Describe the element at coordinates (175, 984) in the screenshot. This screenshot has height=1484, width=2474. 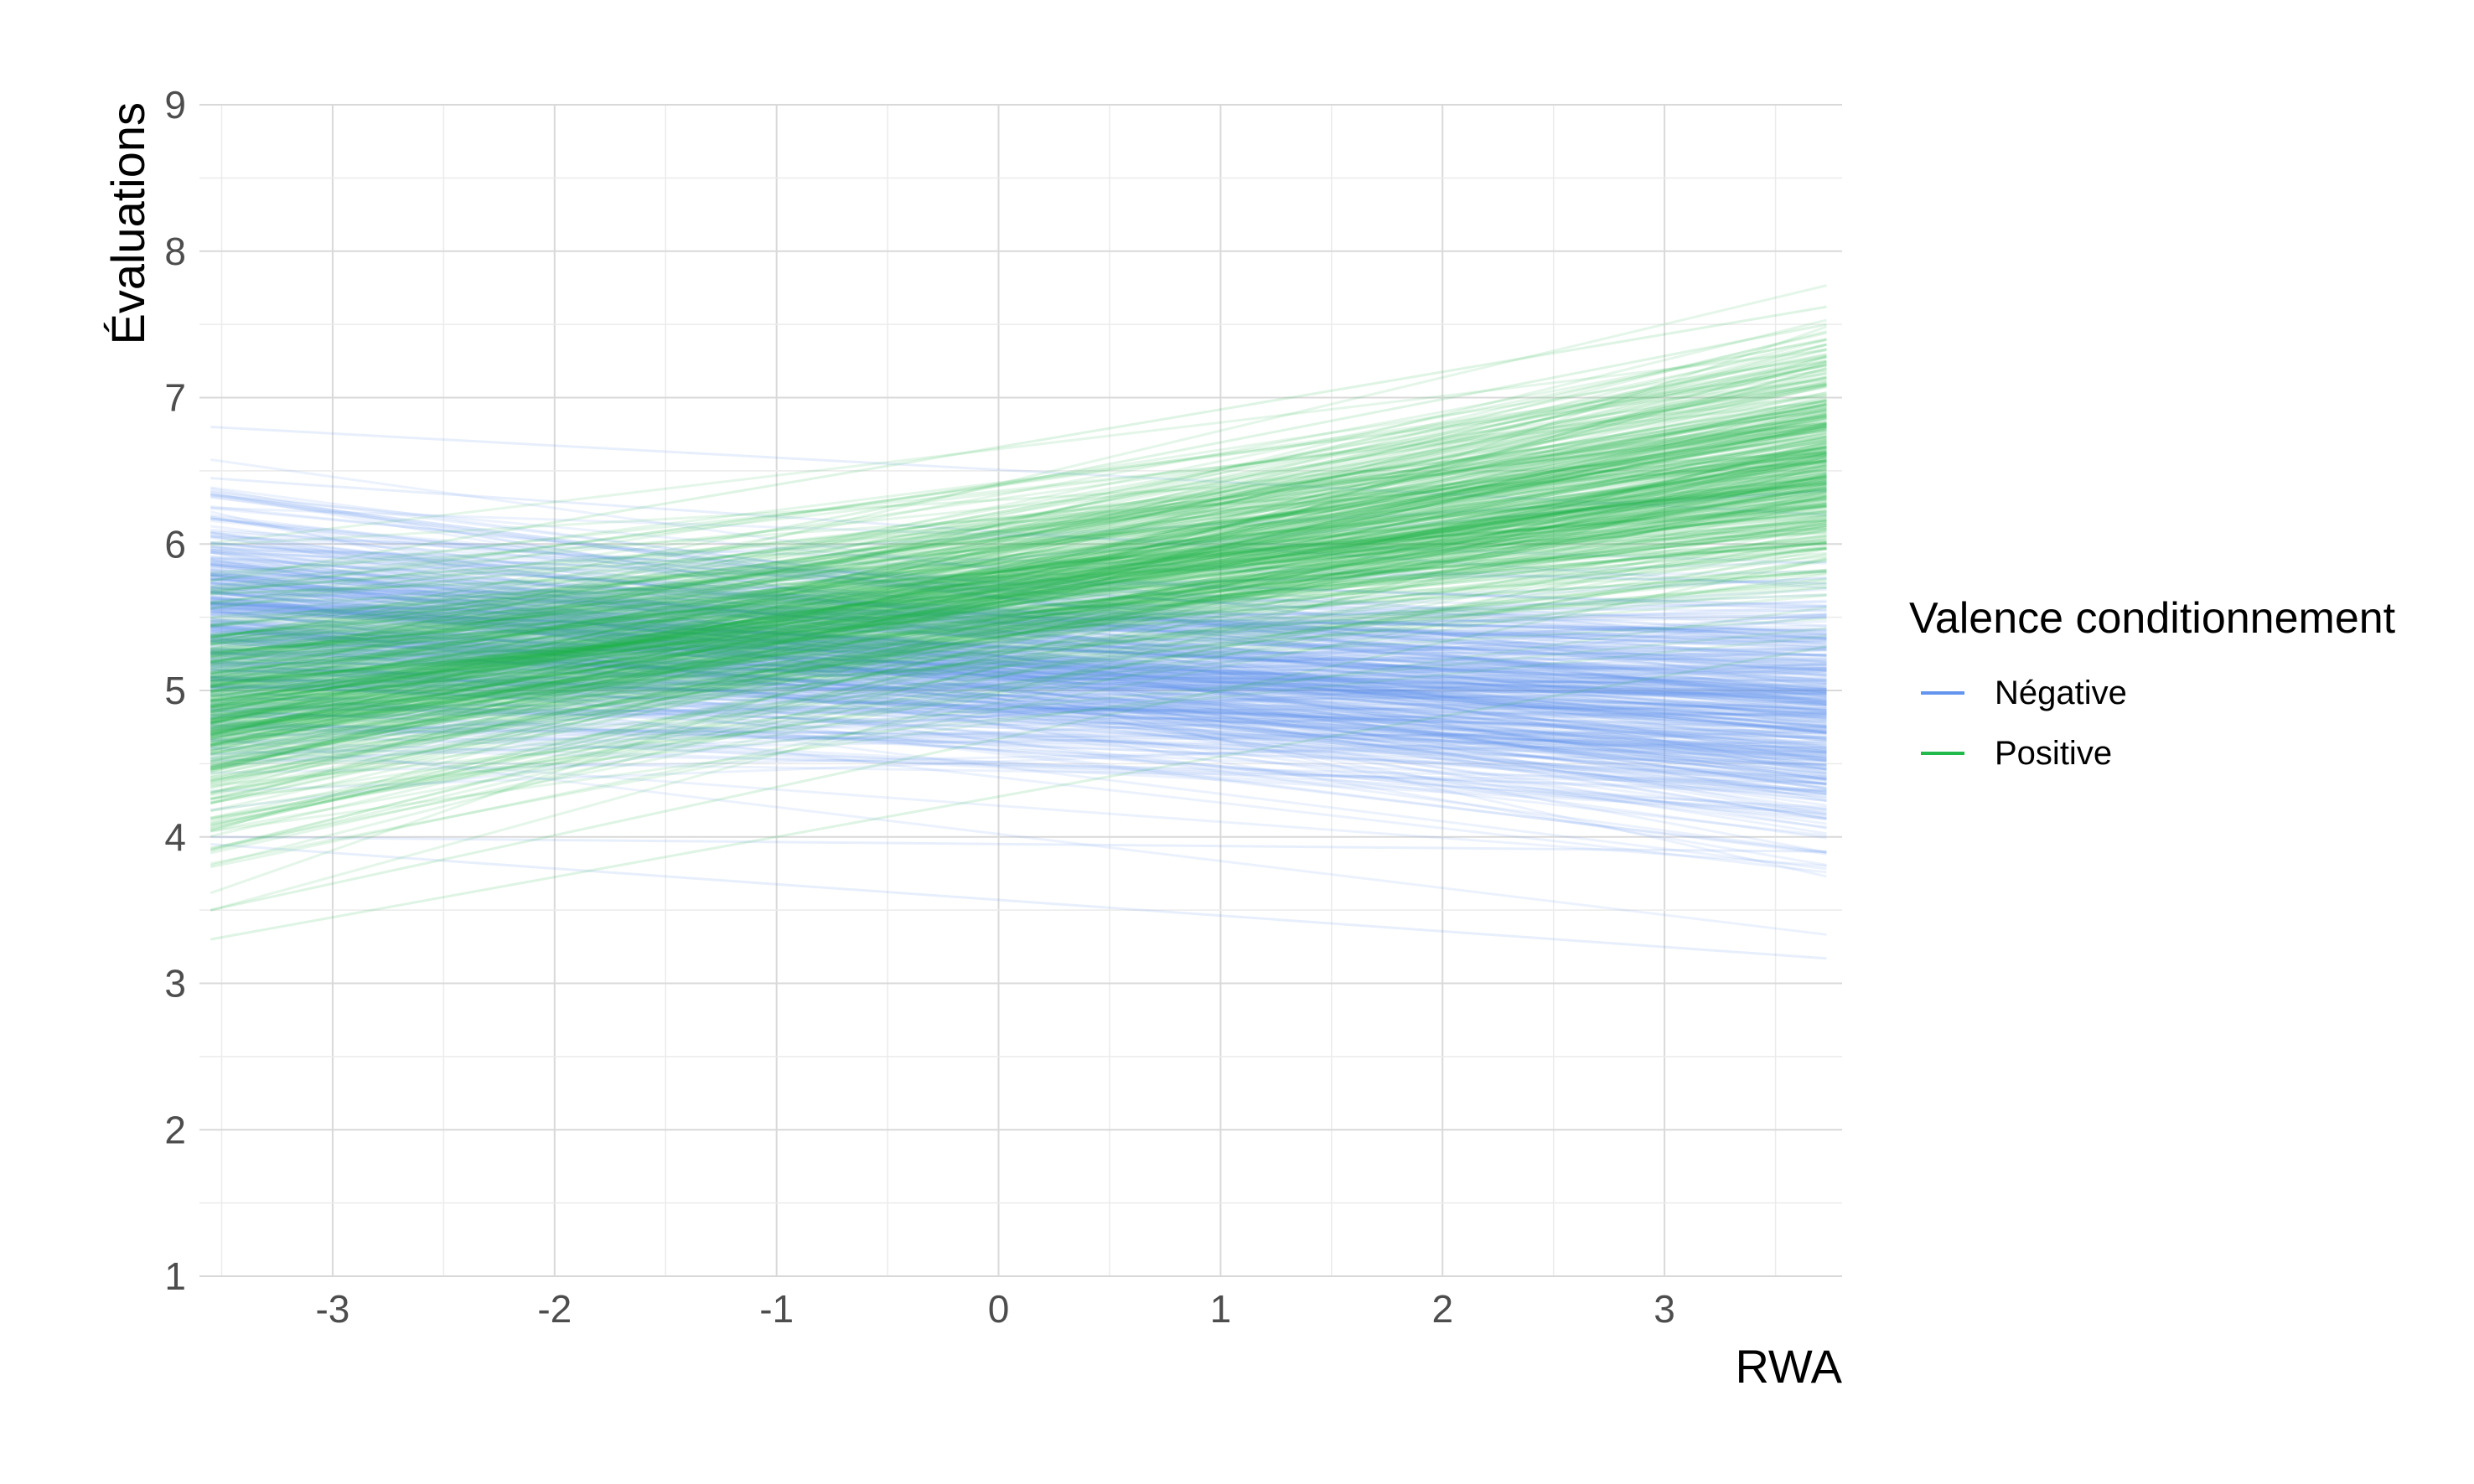
I see `y-tick-label: 3` at that location.